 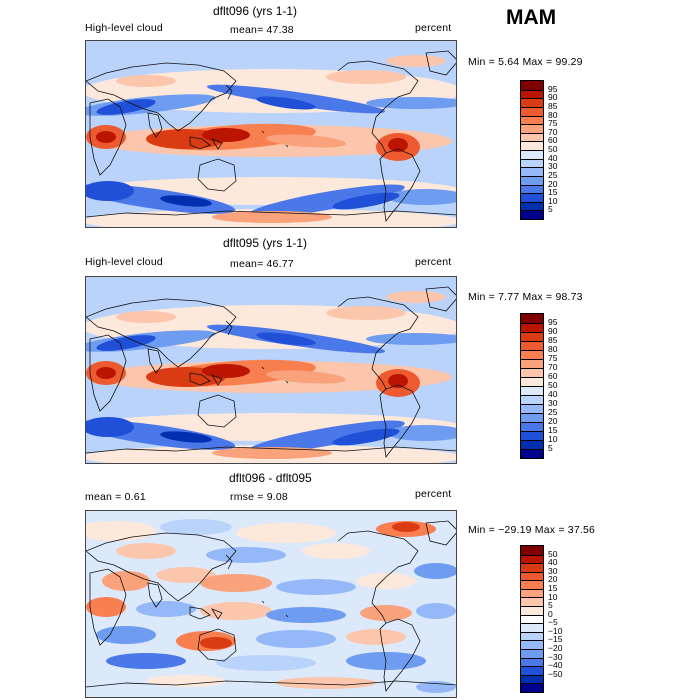 I want to click on panel-3-mean: mean = 0.61, so click(x=115, y=497).